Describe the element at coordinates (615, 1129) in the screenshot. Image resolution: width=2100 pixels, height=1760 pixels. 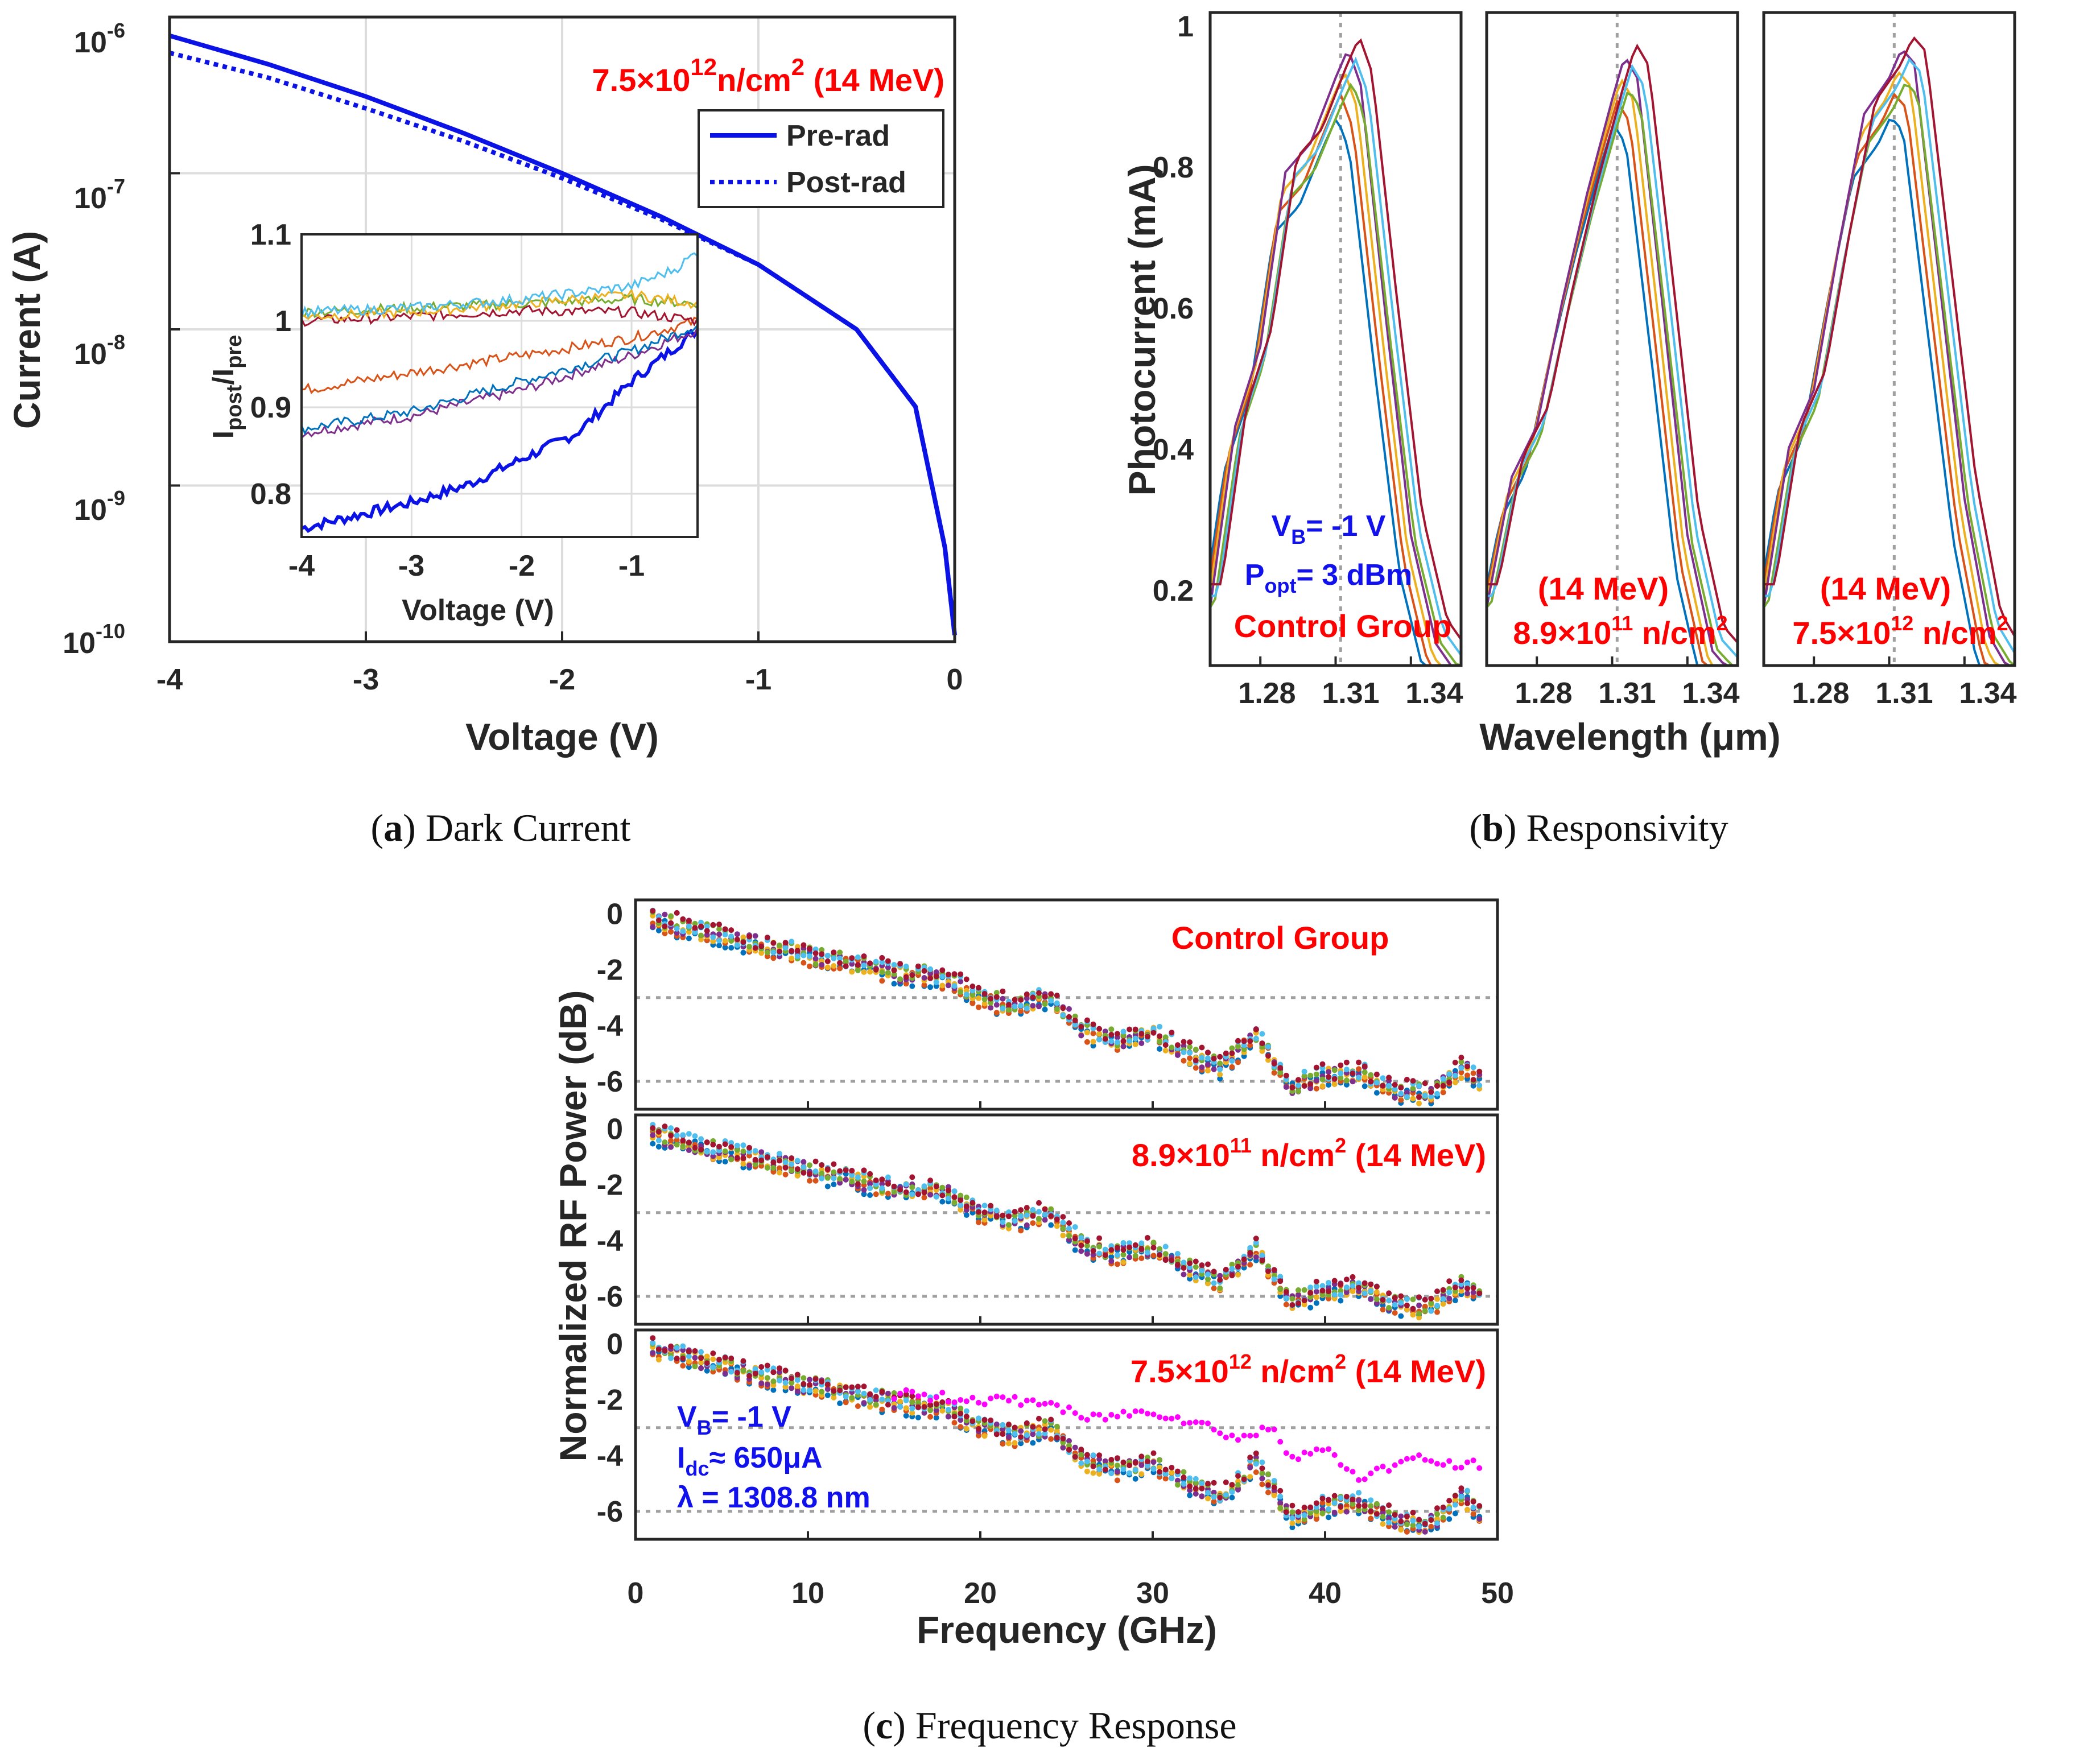
I see `c-ytick-label: 0` at that location.